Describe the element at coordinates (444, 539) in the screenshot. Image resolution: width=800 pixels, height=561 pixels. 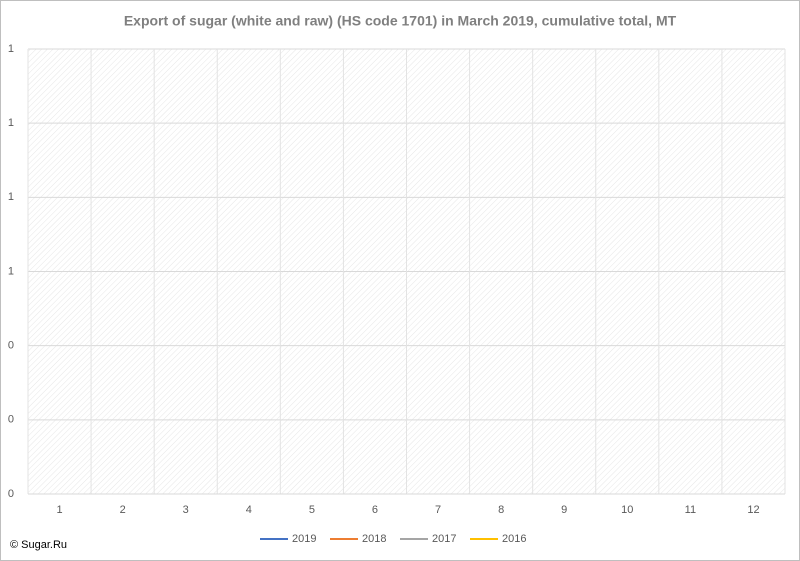
I see `legend-label: 2017` at that location.